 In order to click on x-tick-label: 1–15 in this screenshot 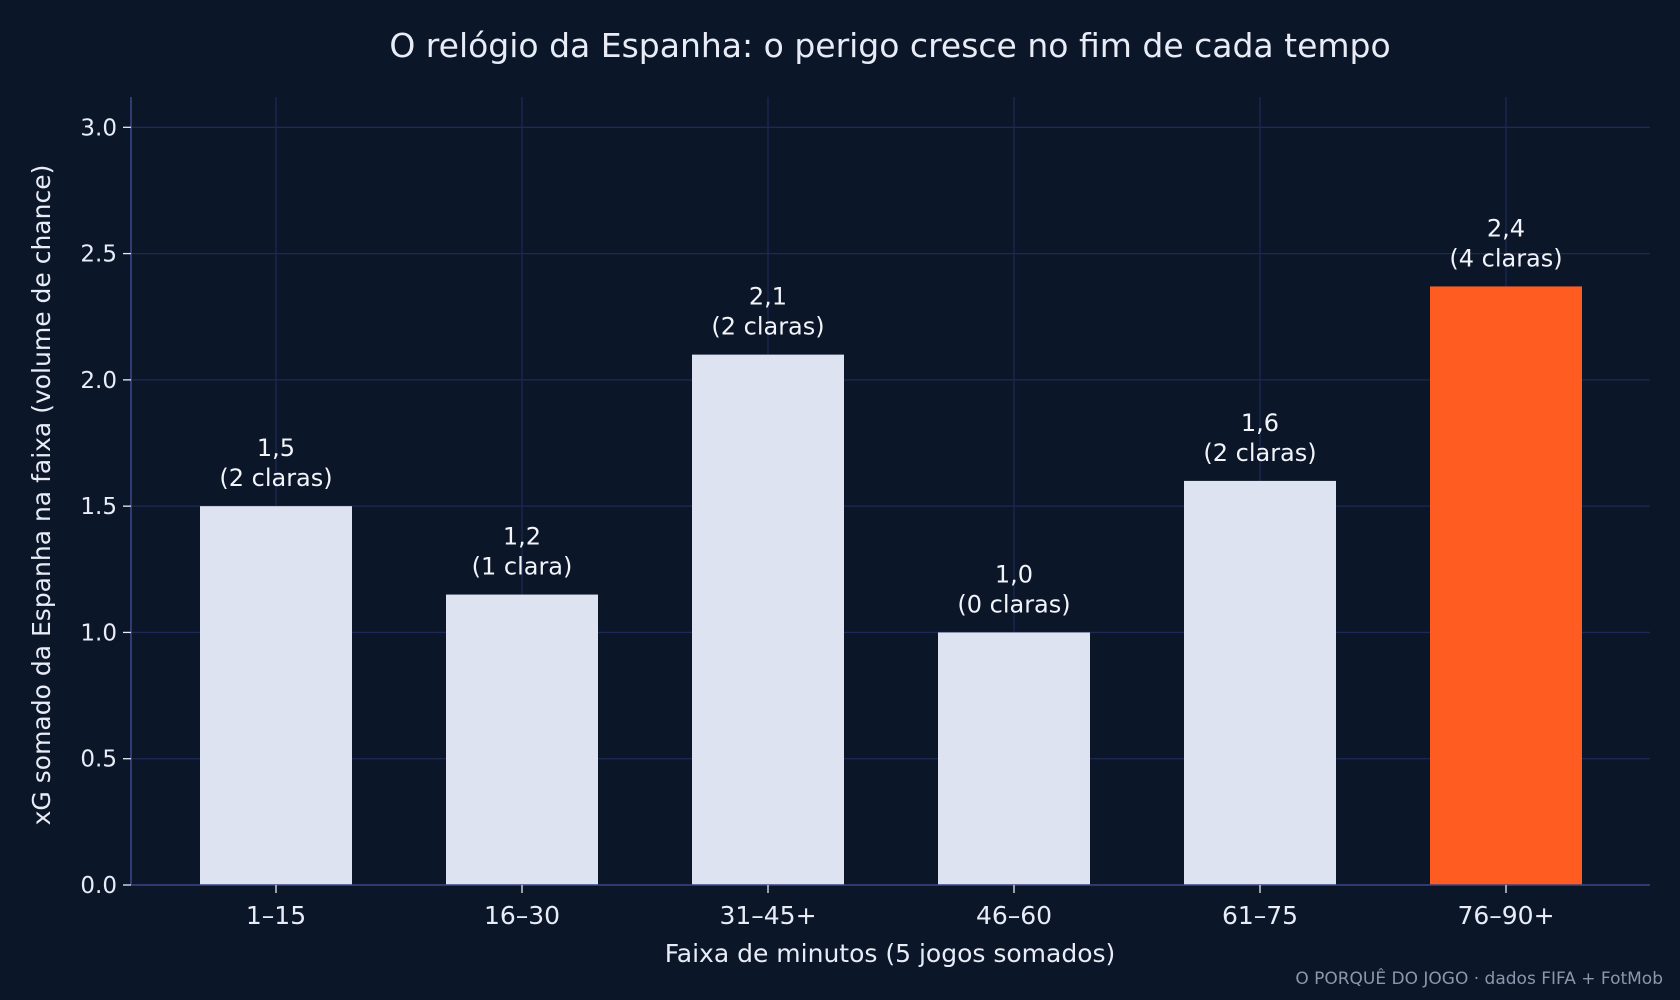, I will do `click(276, 915)`.